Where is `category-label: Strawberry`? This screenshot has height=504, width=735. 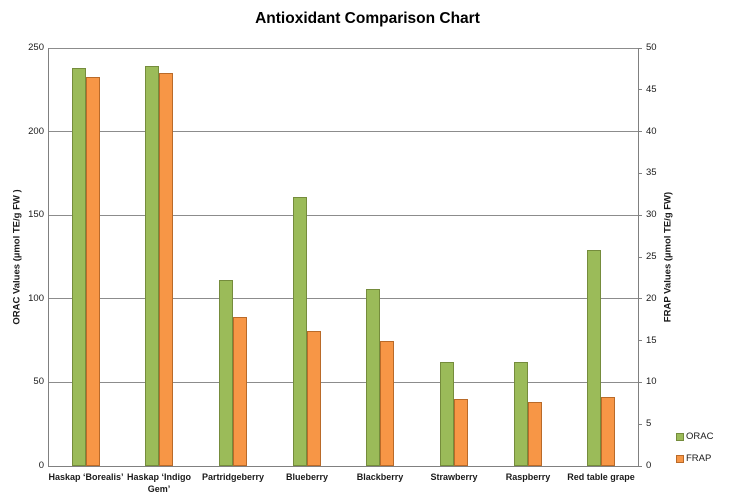 category-label: Strawberry is located at coordinates (454, 477).